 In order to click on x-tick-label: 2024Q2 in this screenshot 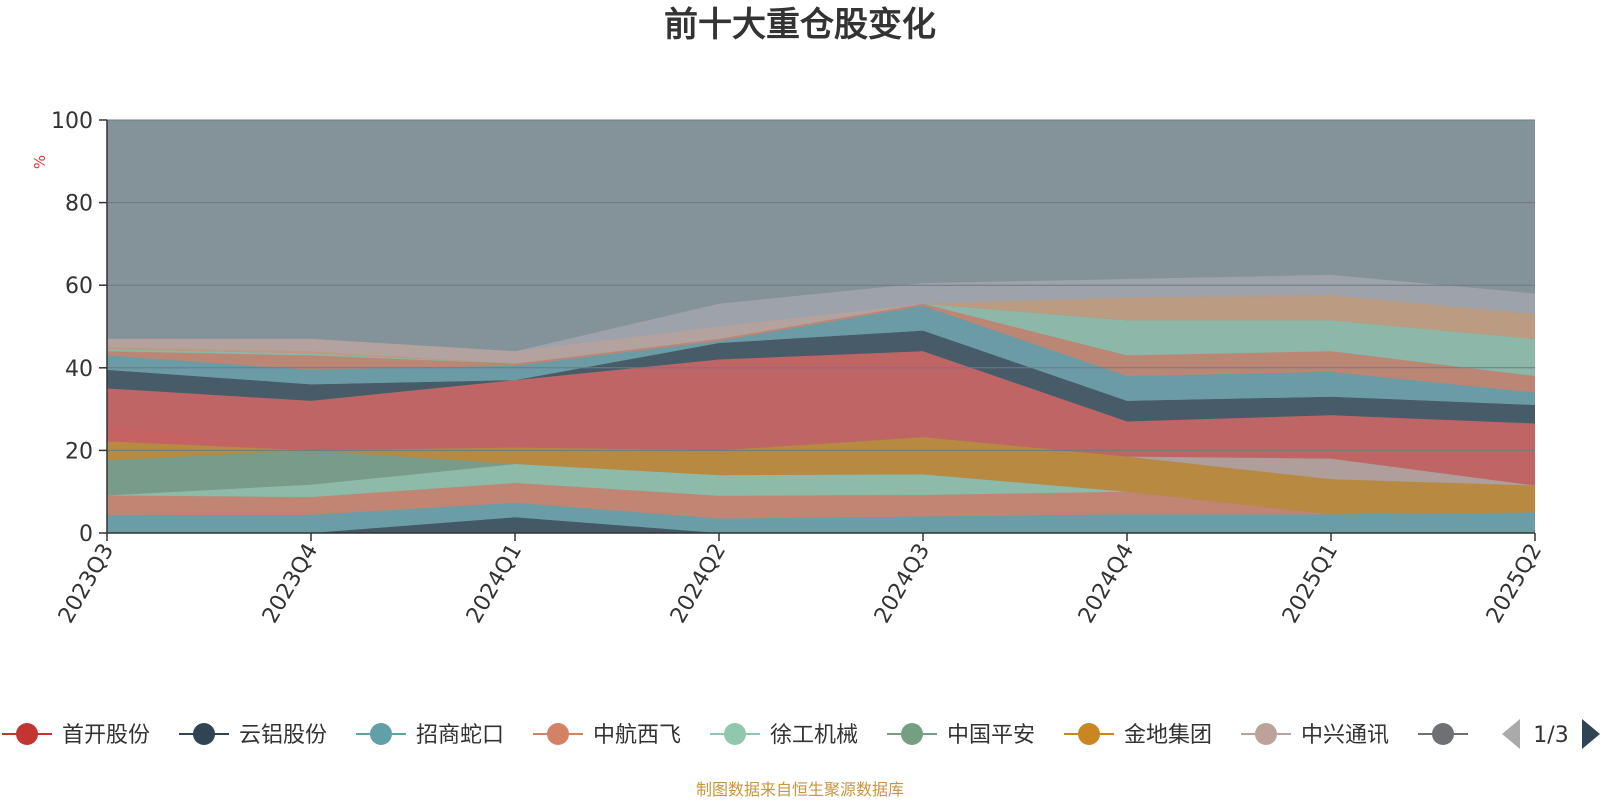, I will do `click(698, 584)`.